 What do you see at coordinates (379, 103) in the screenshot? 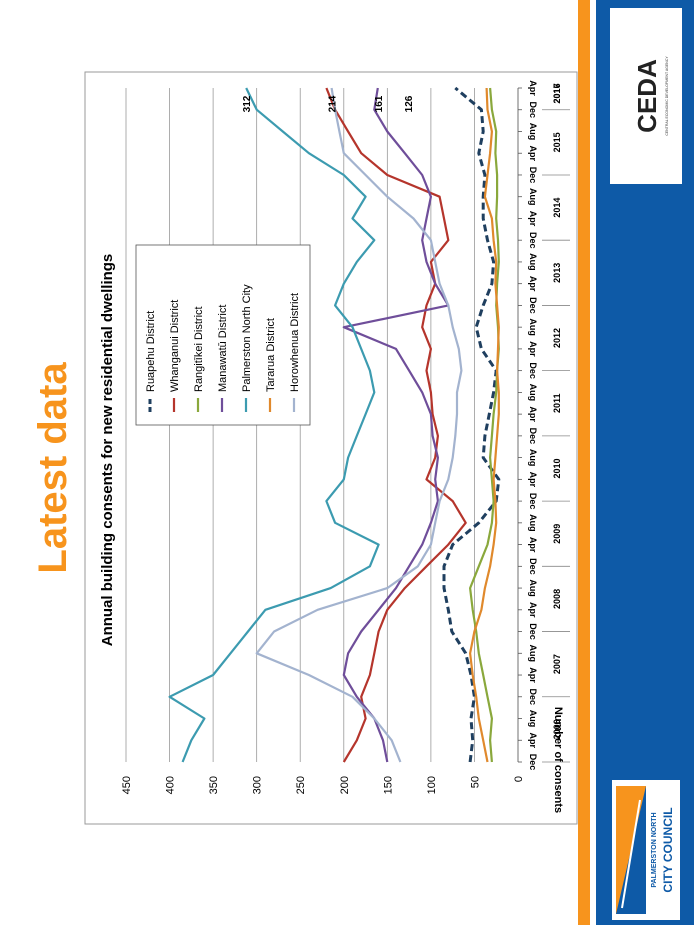
I see `end-value-label: 161` at bounding box center [379, 103].